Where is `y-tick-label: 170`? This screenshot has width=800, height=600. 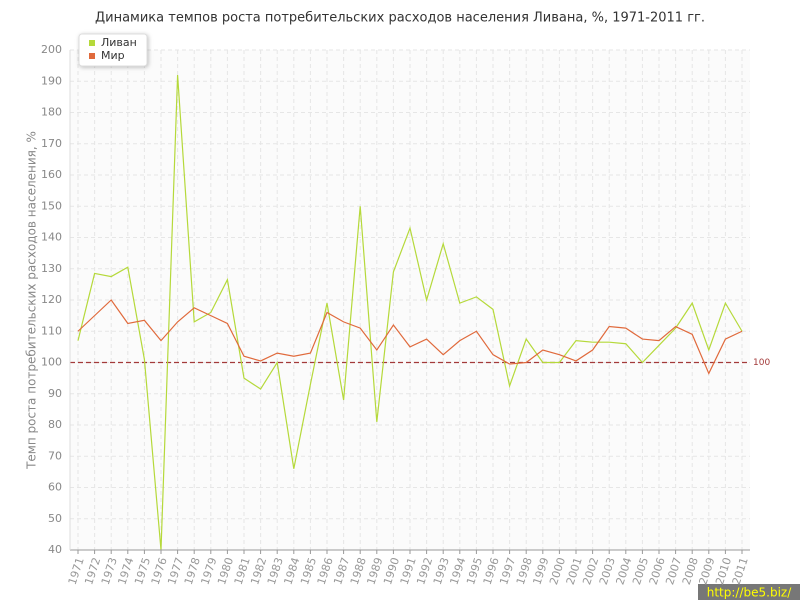 y-tick-label: 170 is located at coordinates (51, 143).